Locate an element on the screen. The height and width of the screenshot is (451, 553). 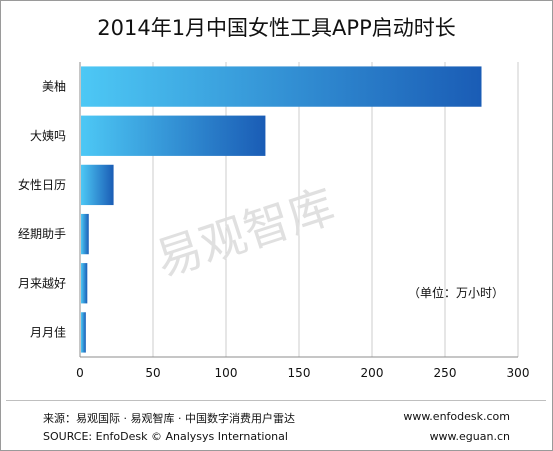
x-tick-label: 100 is located at coordinates (226, 373).